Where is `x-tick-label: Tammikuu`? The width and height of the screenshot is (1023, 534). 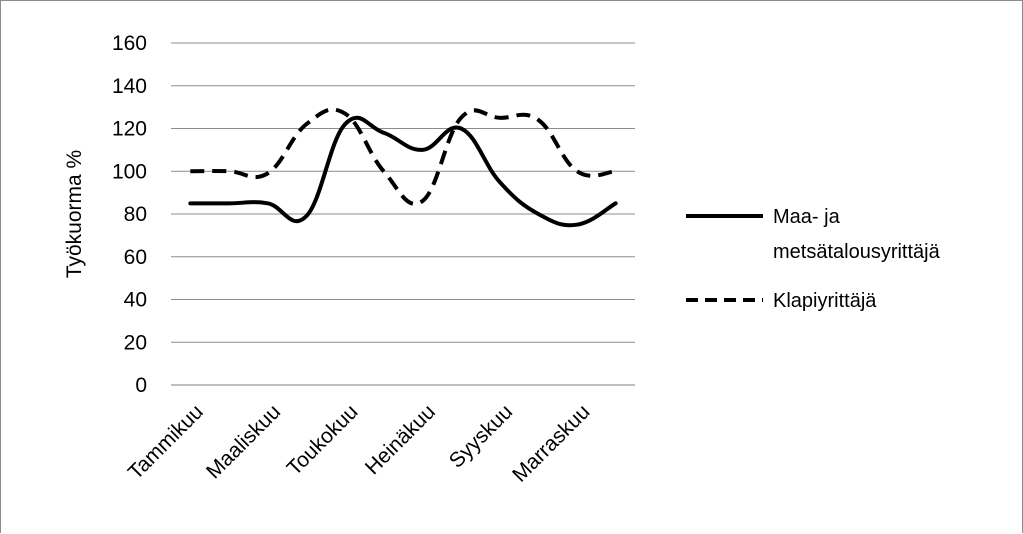 x-tick-label: Tammikuu is located at coordinates (166, 442).